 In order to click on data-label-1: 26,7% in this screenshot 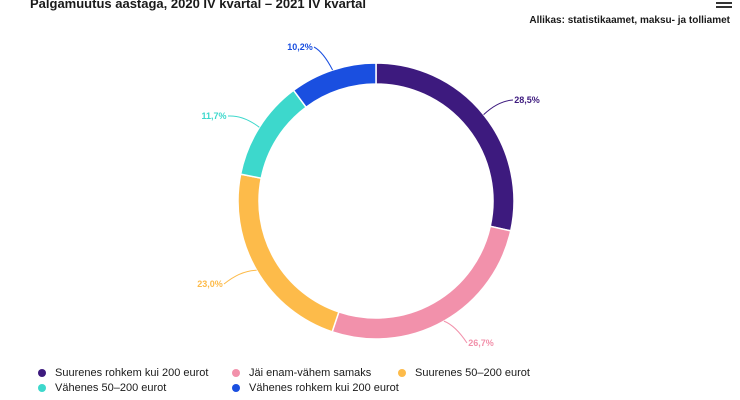, I will do `click(481, 343)`.